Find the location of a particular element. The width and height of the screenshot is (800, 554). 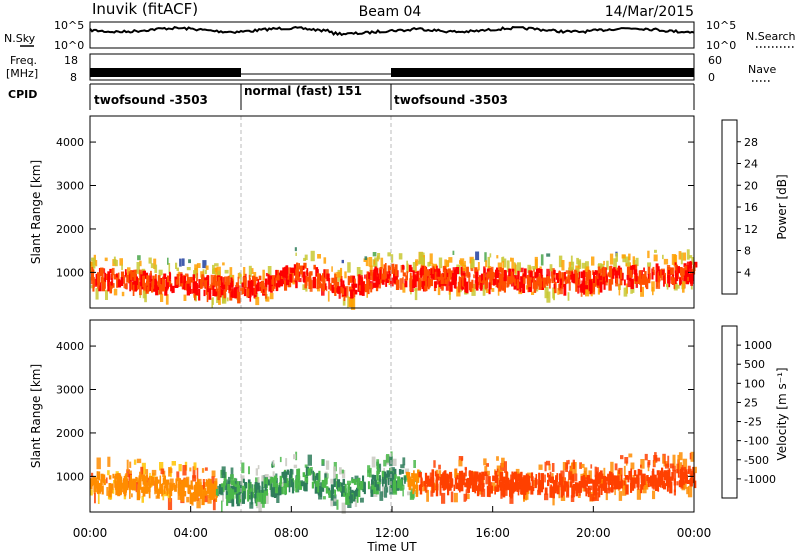

nsky-tick-top: 10^5 is located at coordinates (69, 25).